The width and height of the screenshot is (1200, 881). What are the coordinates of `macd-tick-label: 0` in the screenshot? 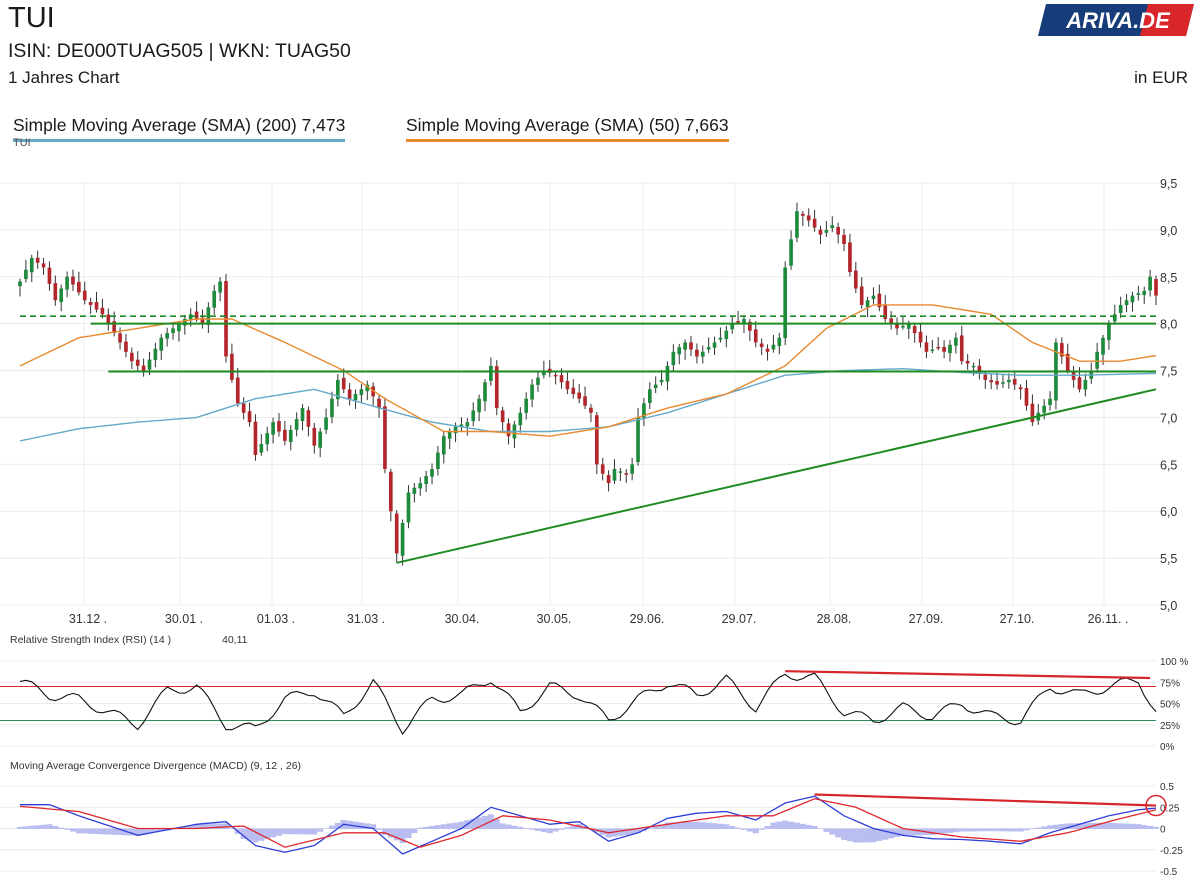 It's located at (1163, 830).